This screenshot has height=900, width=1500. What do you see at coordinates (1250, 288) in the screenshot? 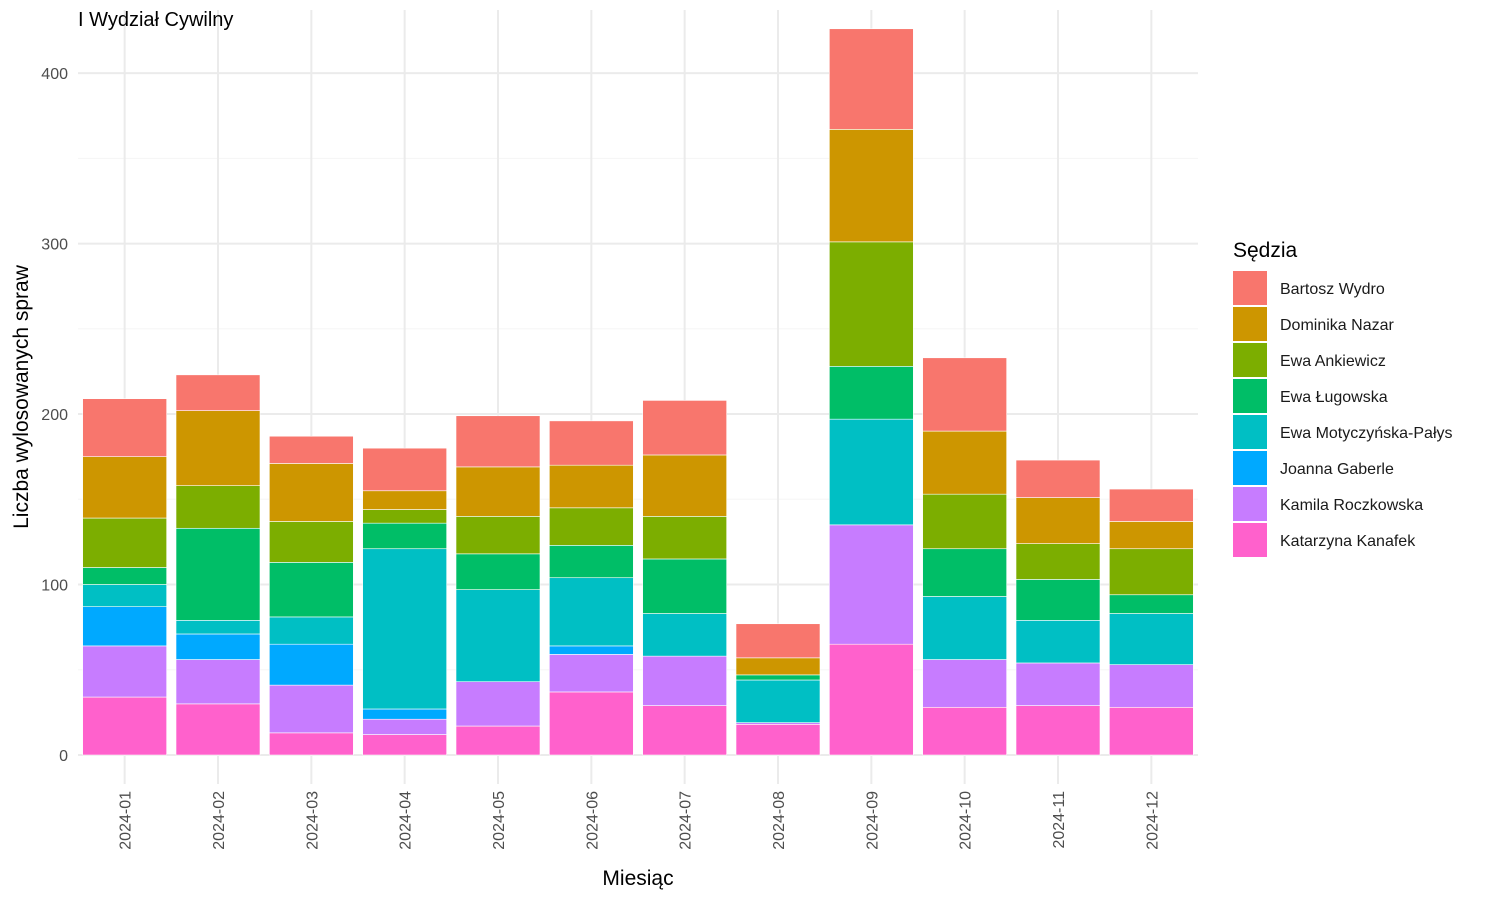
I see `legend-swatch-bartosz-wydro` at bounding box center [1250, 288].